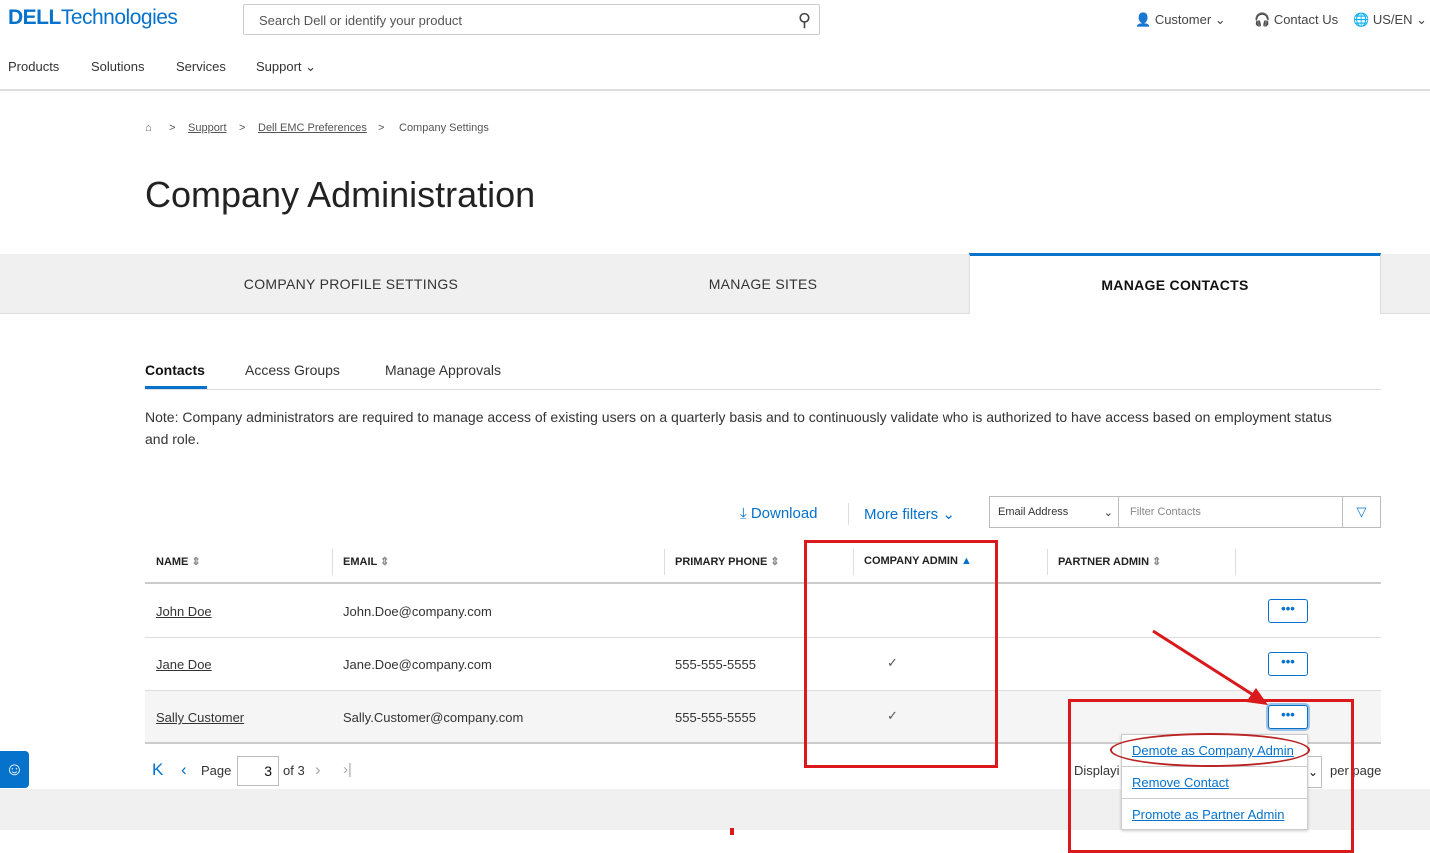 This screenshot has height=853, width=1430. Describe the element at coordinates (531, 19) in the screenshot. I see `search-input: Search Dell or identify your product ⚲` at that location.